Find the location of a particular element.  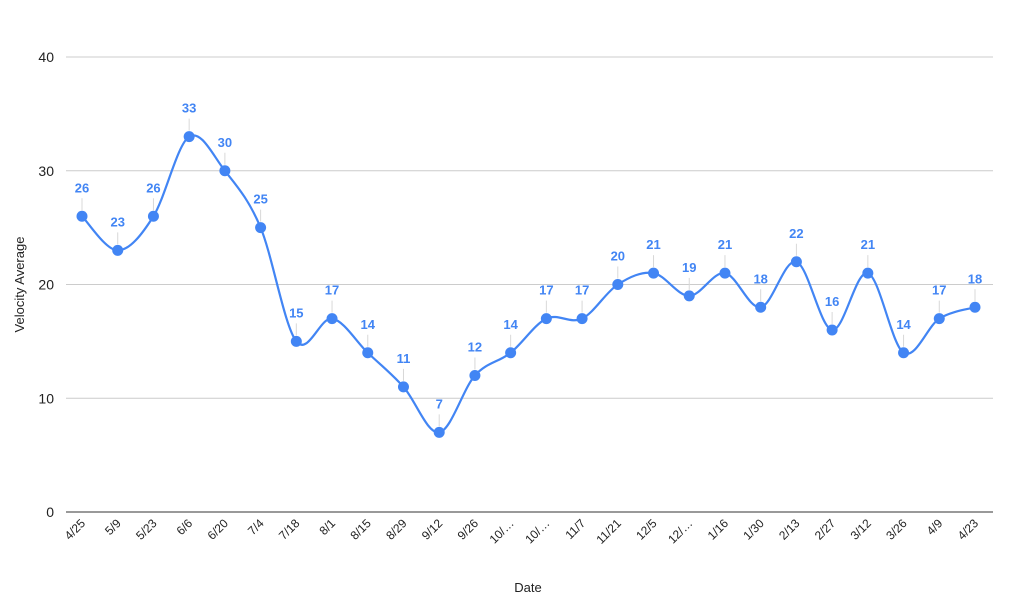

data-label: 20 is located at coordinates (618, 256).